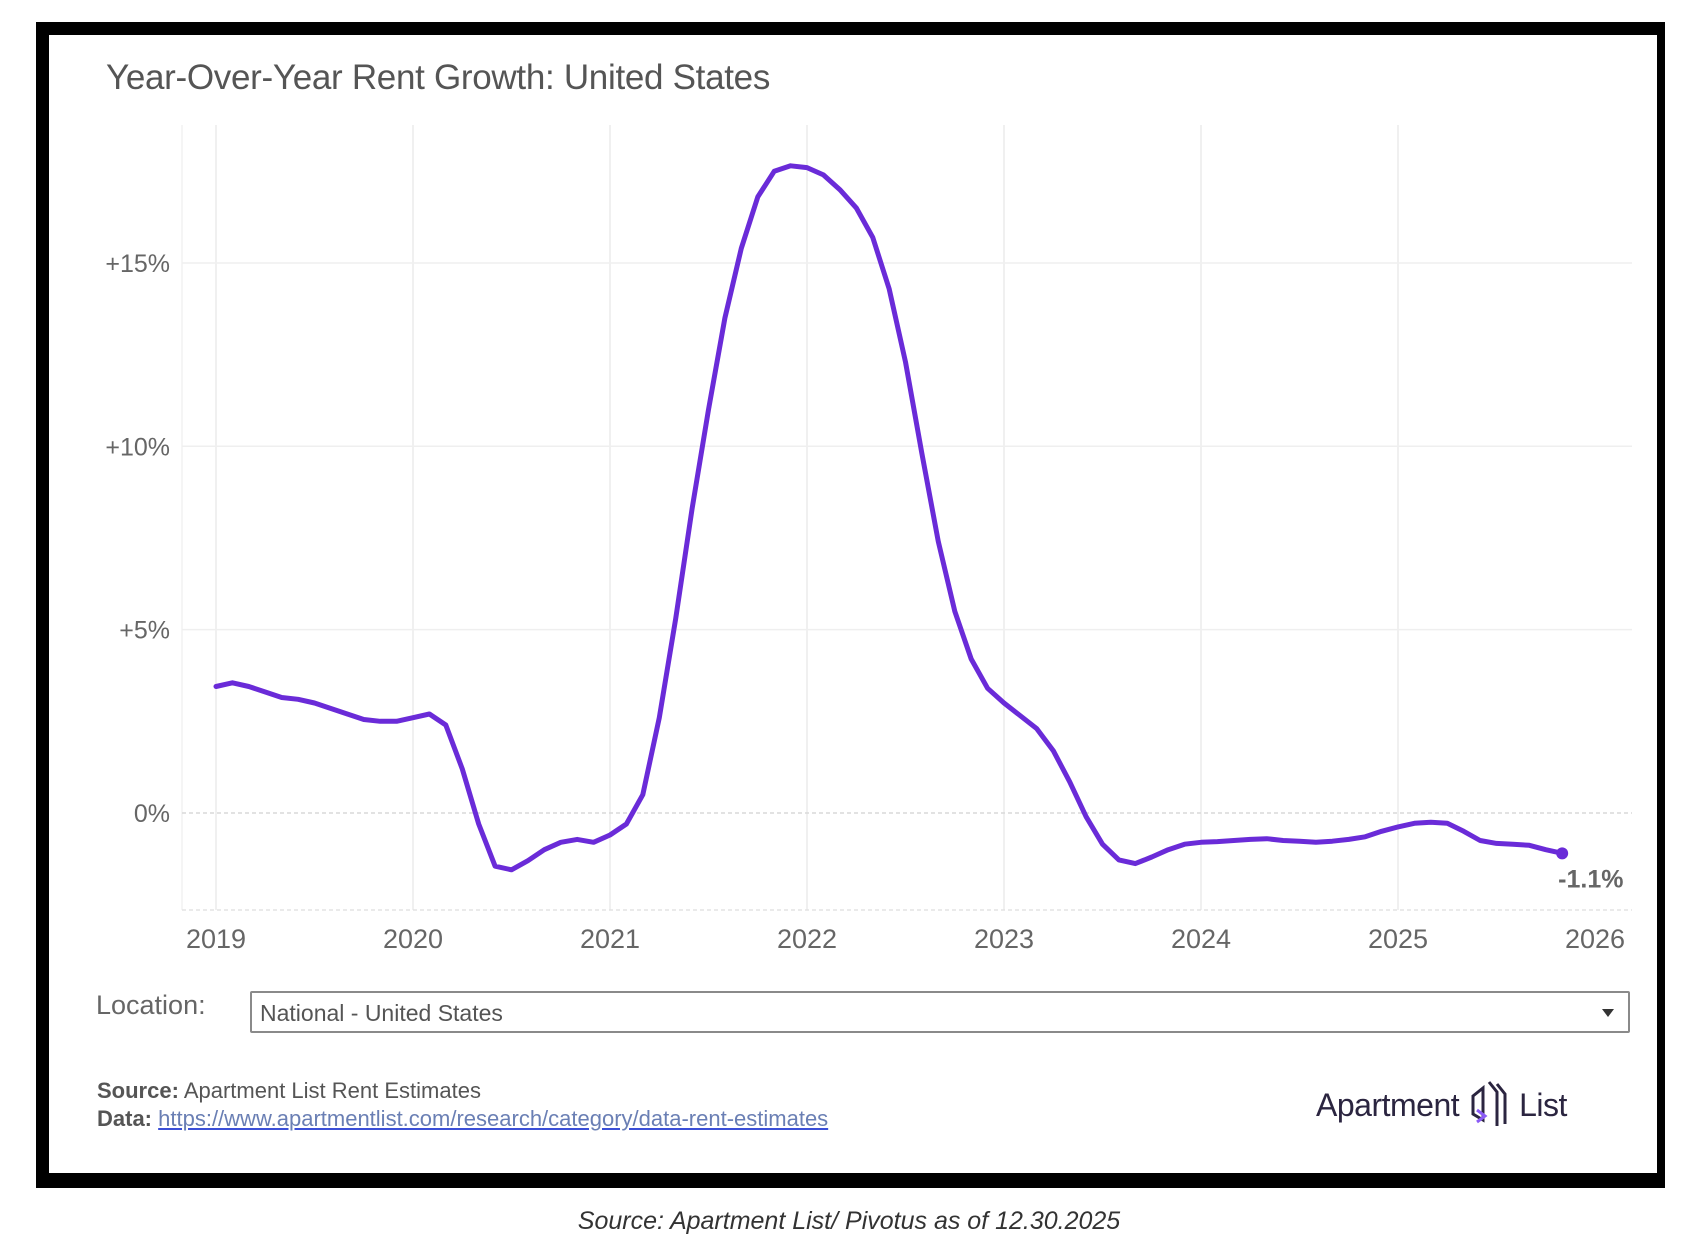 This screenshot has height=1240, width=1698. What do you see at coordinates (332, 1090) in the screenshot?
I see `source-text: Apartment List Rent Estimates` at bounding box center [332, 1090].